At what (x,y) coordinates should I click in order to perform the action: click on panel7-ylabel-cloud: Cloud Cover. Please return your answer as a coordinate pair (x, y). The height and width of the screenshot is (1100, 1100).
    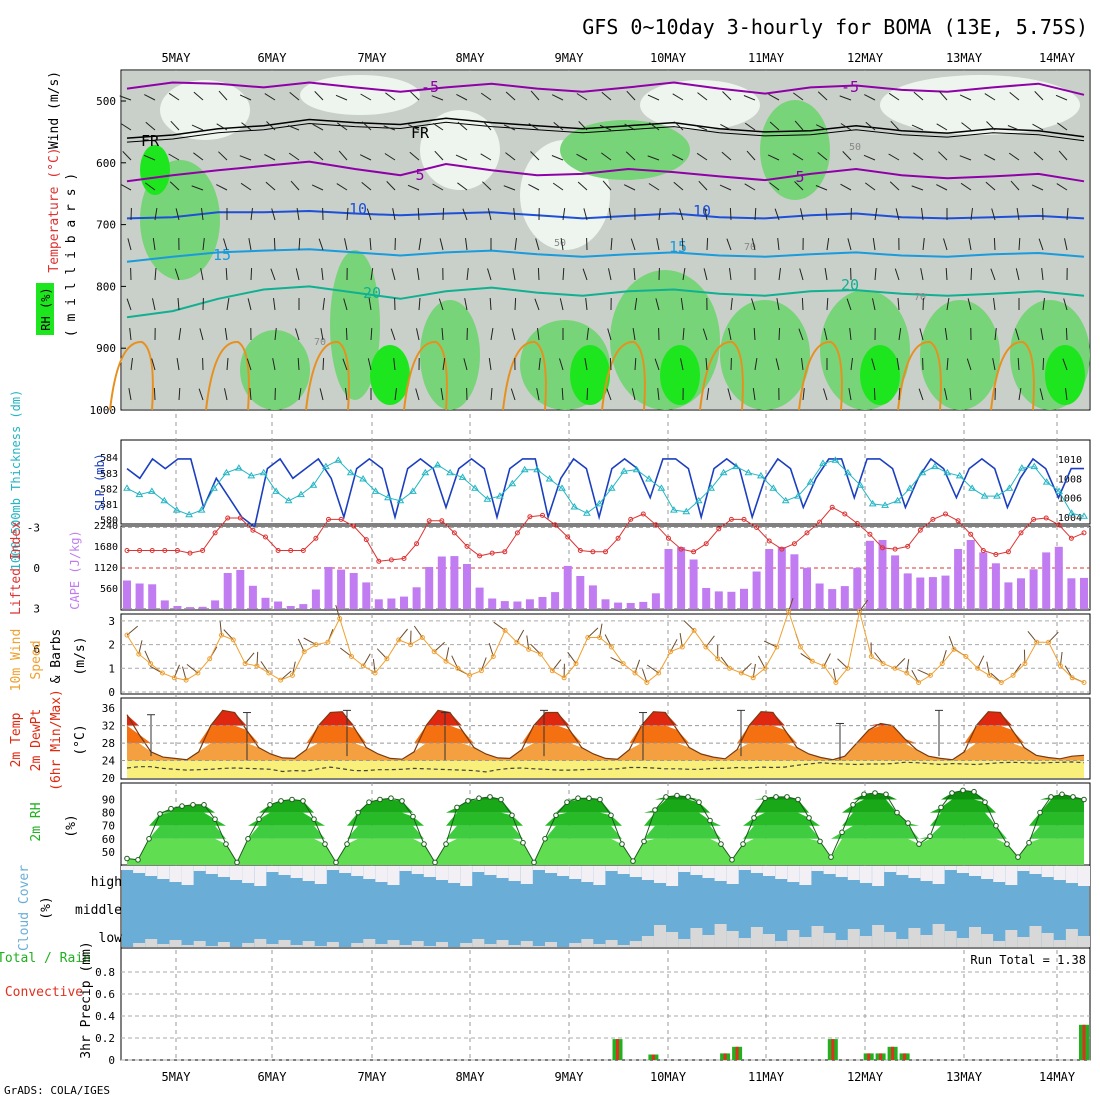
    Looking at the image, I should click on (24, 908).